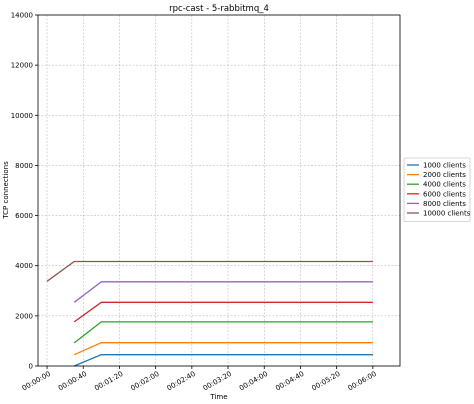 Image resolution: width=474 pixels, height=404 pixels. What do you see at coordinates (144, 381) in the screenshot?
I see `x-tick-label: 00:02:00` at bounding box center [144, 381].